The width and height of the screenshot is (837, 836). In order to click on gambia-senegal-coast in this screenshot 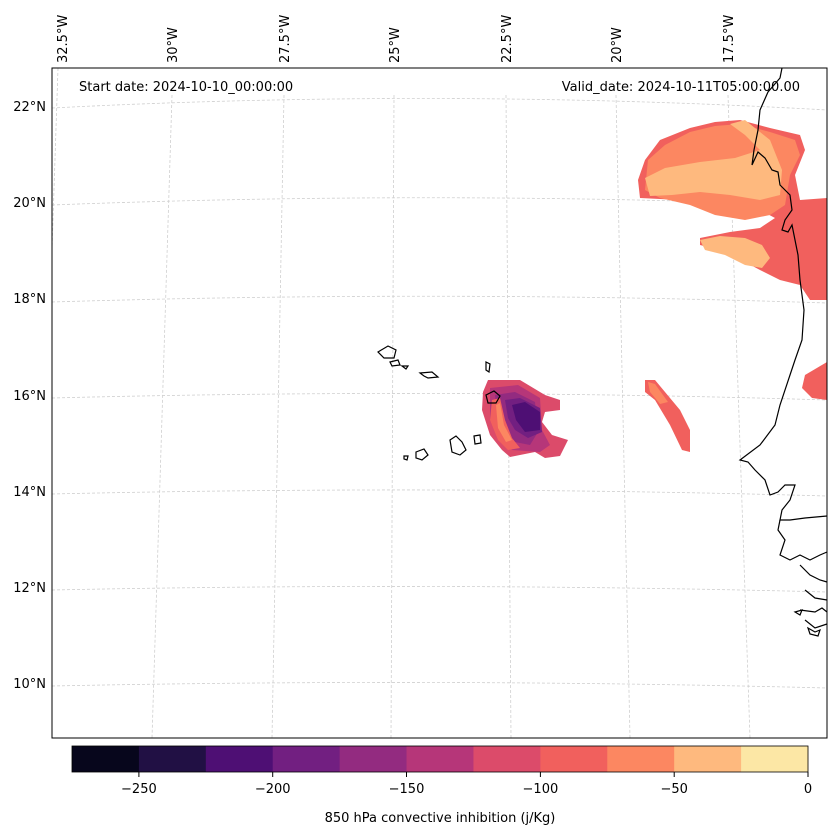, I will do `click(802, 540)`.